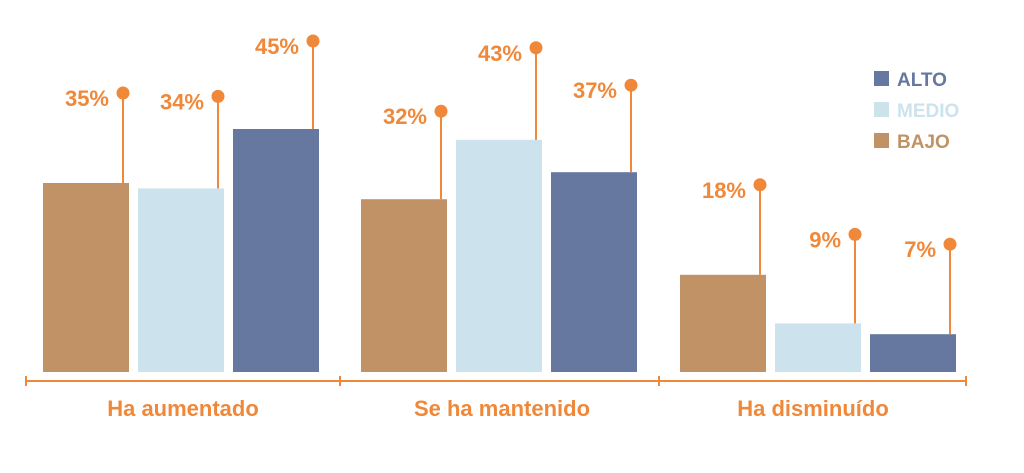  Describe the element at coordinates (183, 408) in the screenshot. I see `x-tick-label: Ha aumentado` at that location.